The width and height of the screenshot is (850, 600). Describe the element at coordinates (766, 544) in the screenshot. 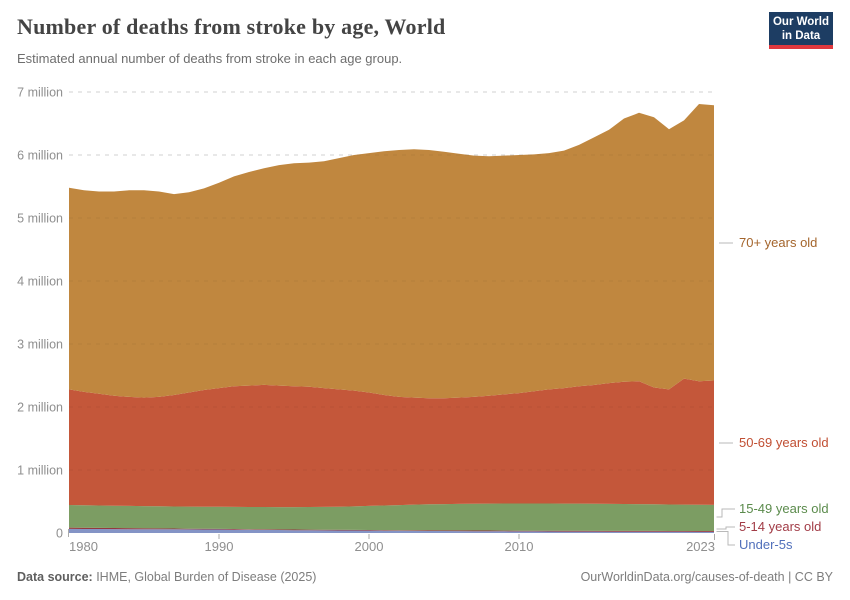

I see `series-label-under5: Under-5s` at that location.